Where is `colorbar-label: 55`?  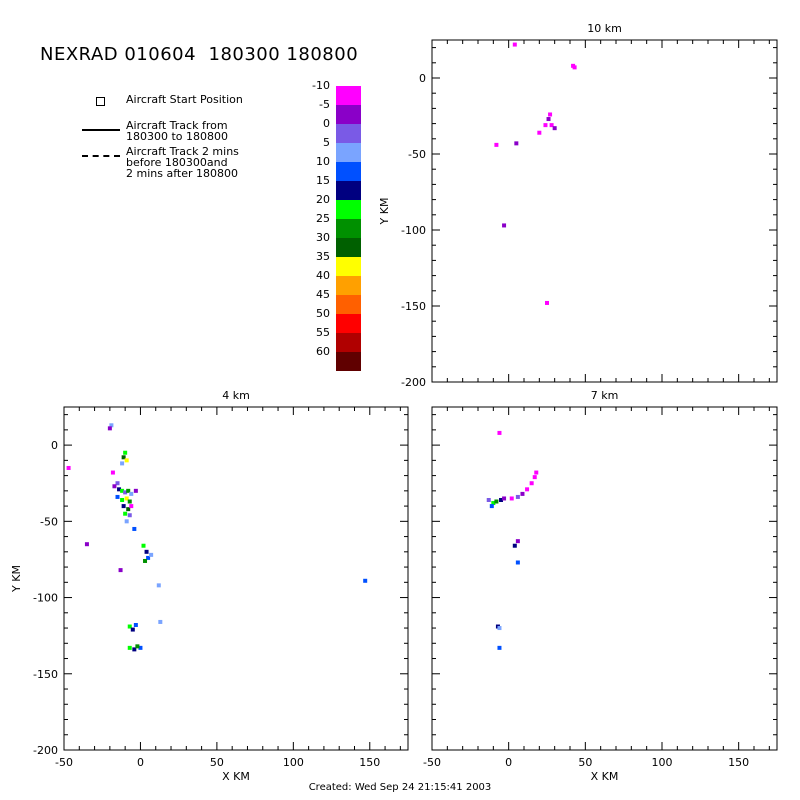
colorbar-label: 55 is located at coordinates (323, 332).